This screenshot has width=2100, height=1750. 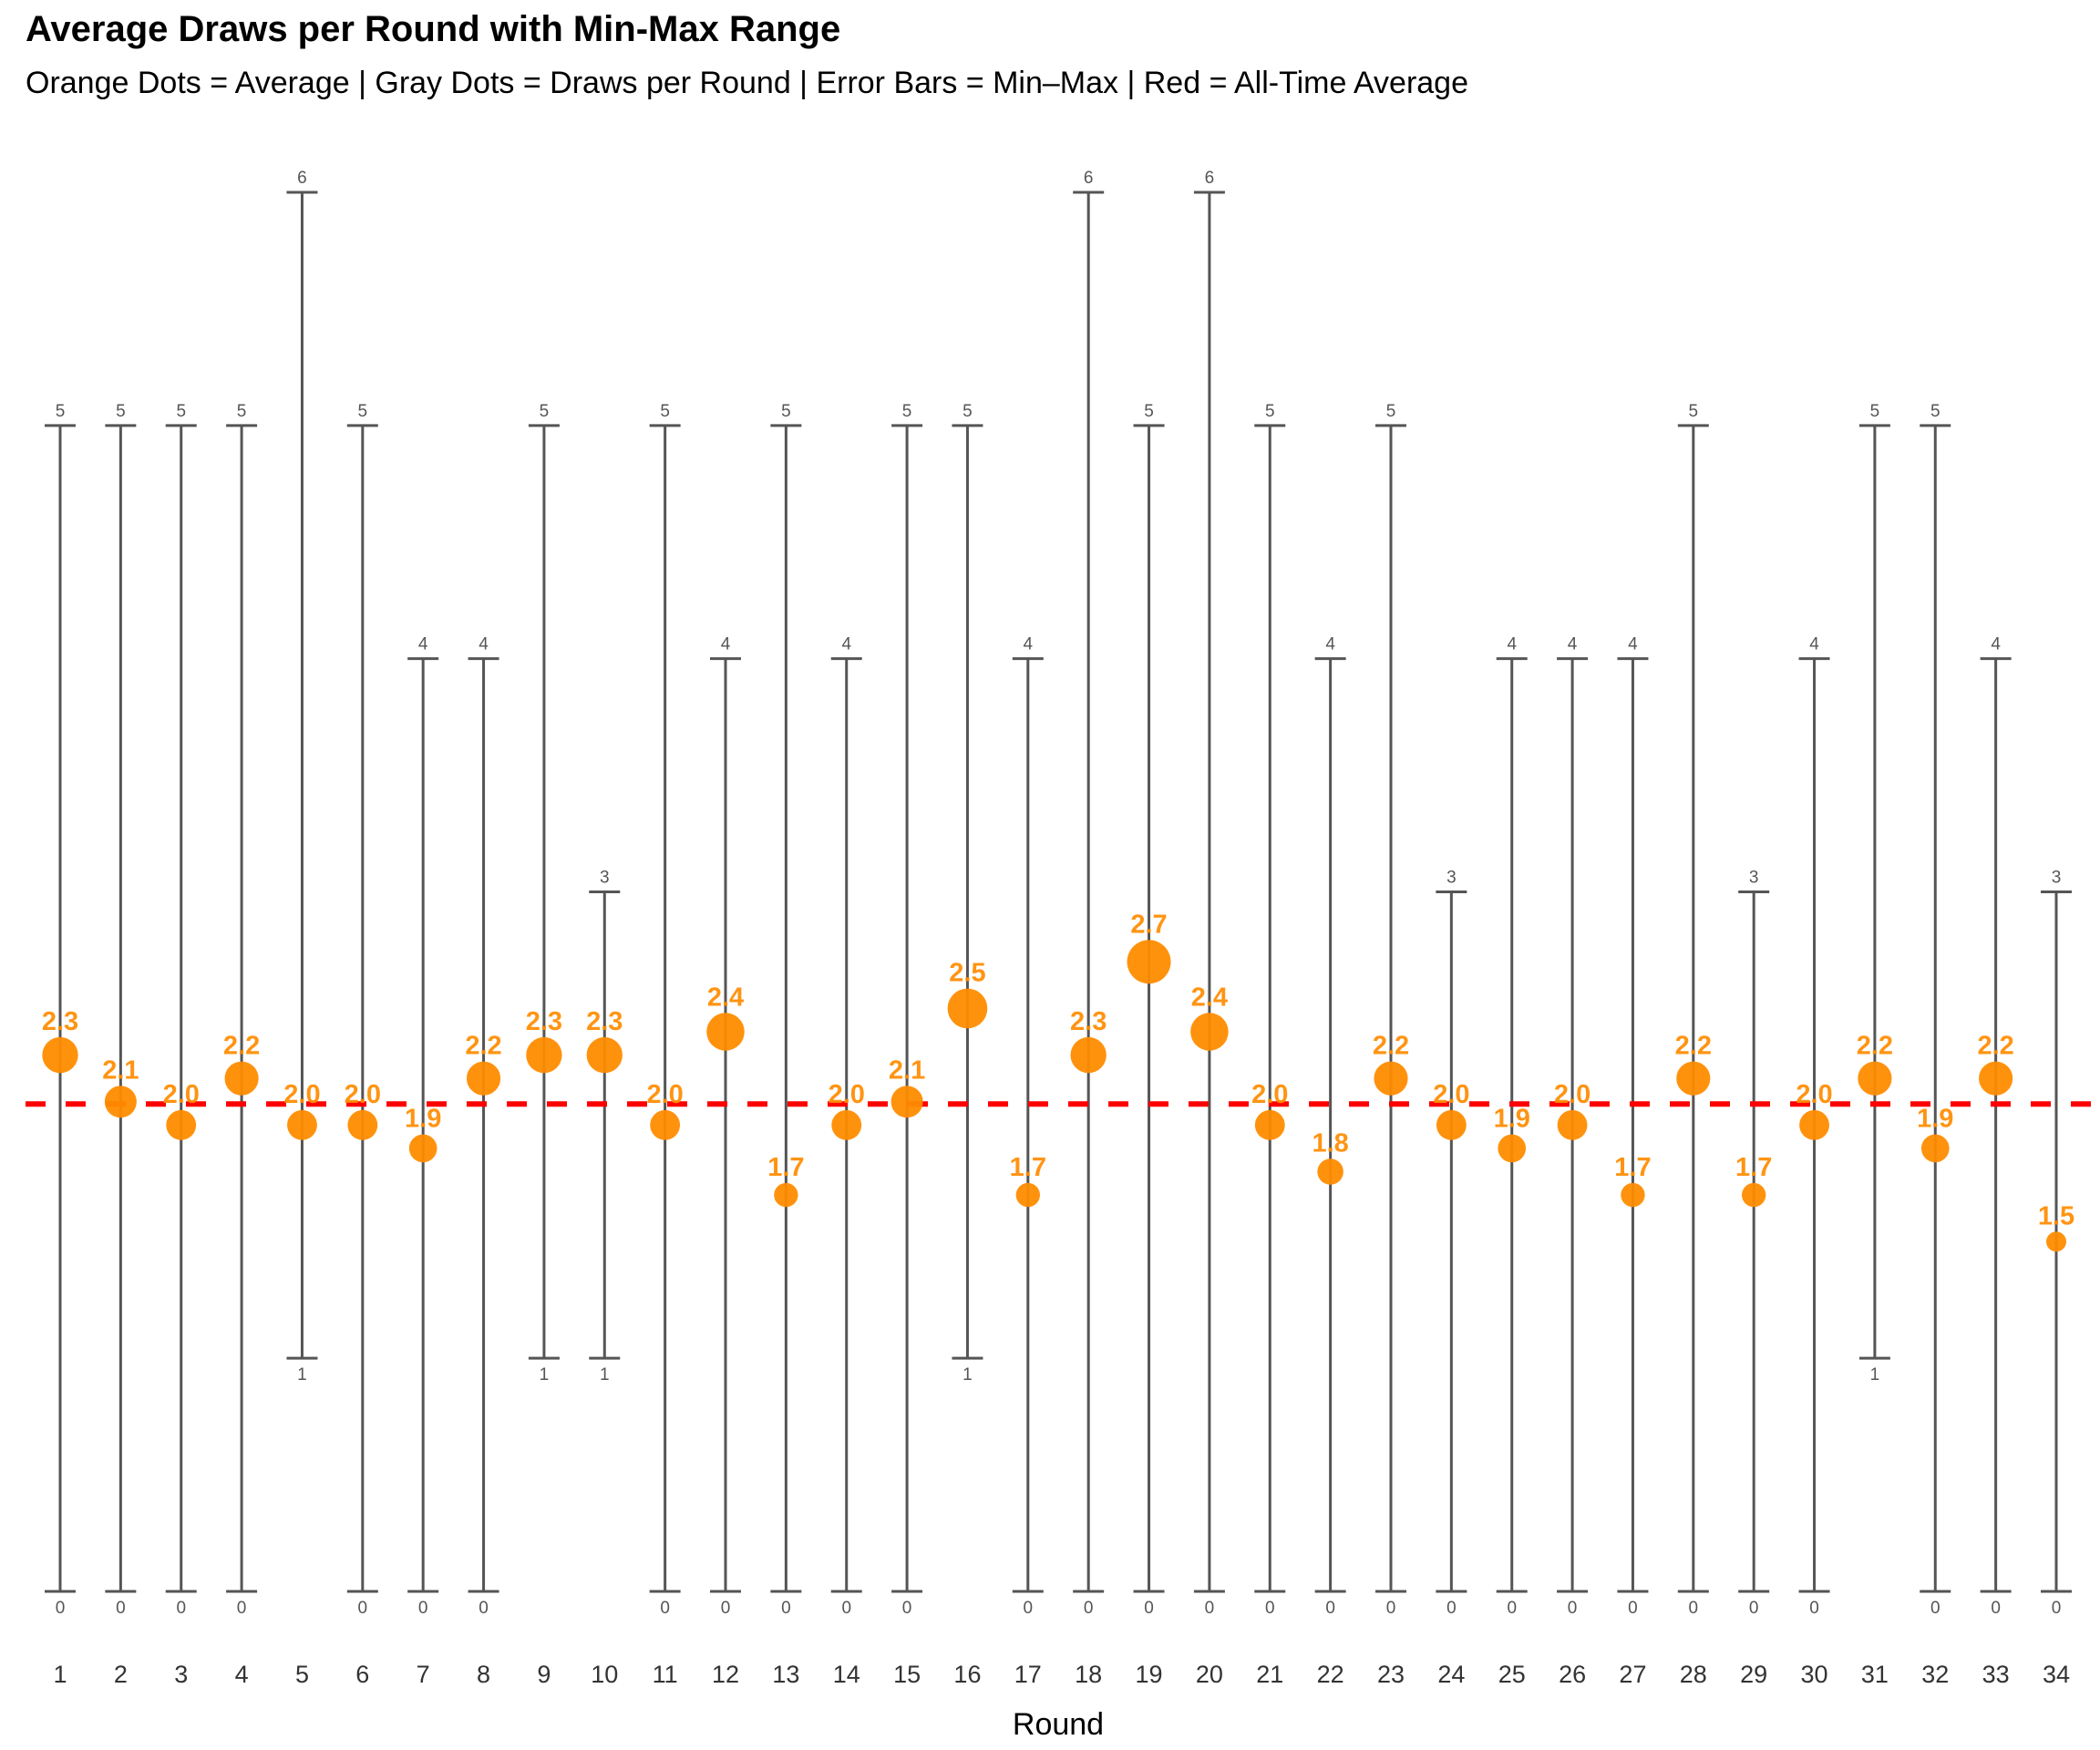 What do you see at coordinates (1028, 1674) in the screenshot?
I see `x-tick-label: 17` at bounding box center [1028, 1674].